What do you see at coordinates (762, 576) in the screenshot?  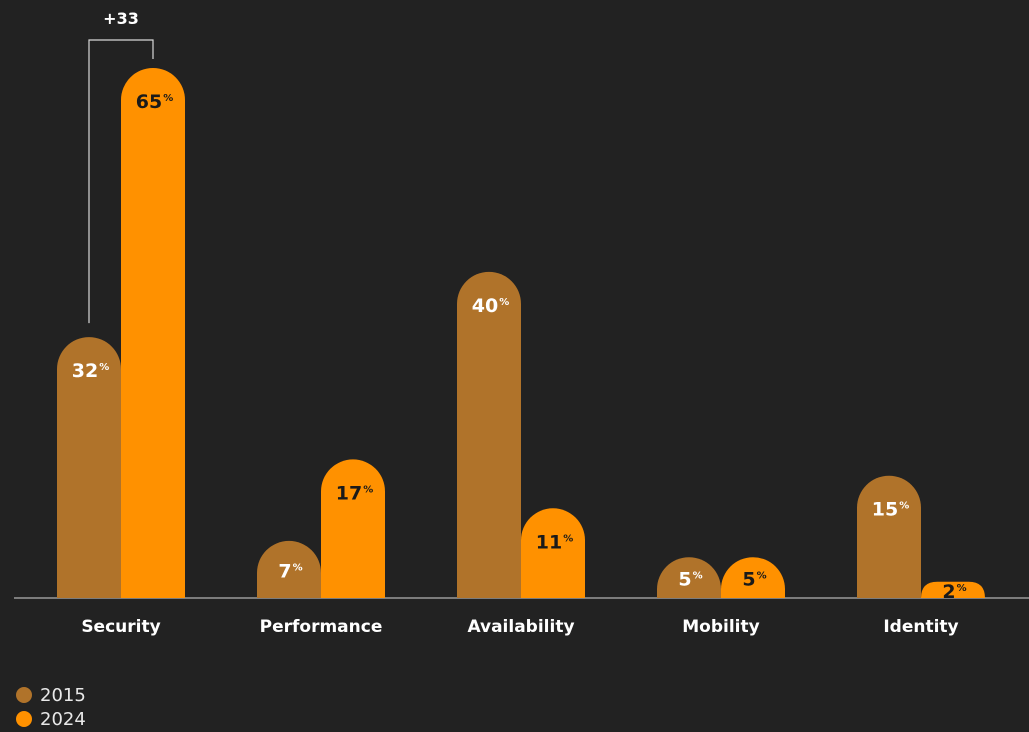 I see `data-label-unit-2024-mobility: %` at bounding box center [762, 576].